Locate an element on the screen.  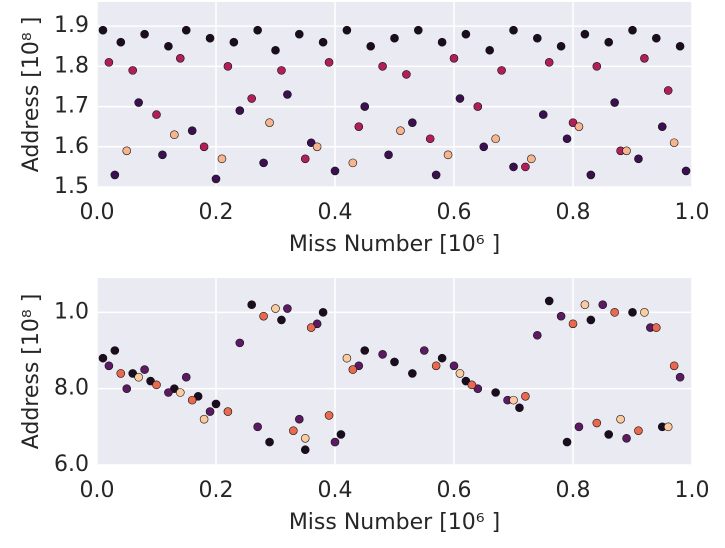
x-axis-label: Miss Number [10⁶ ] is located at coordinates (394, 244).